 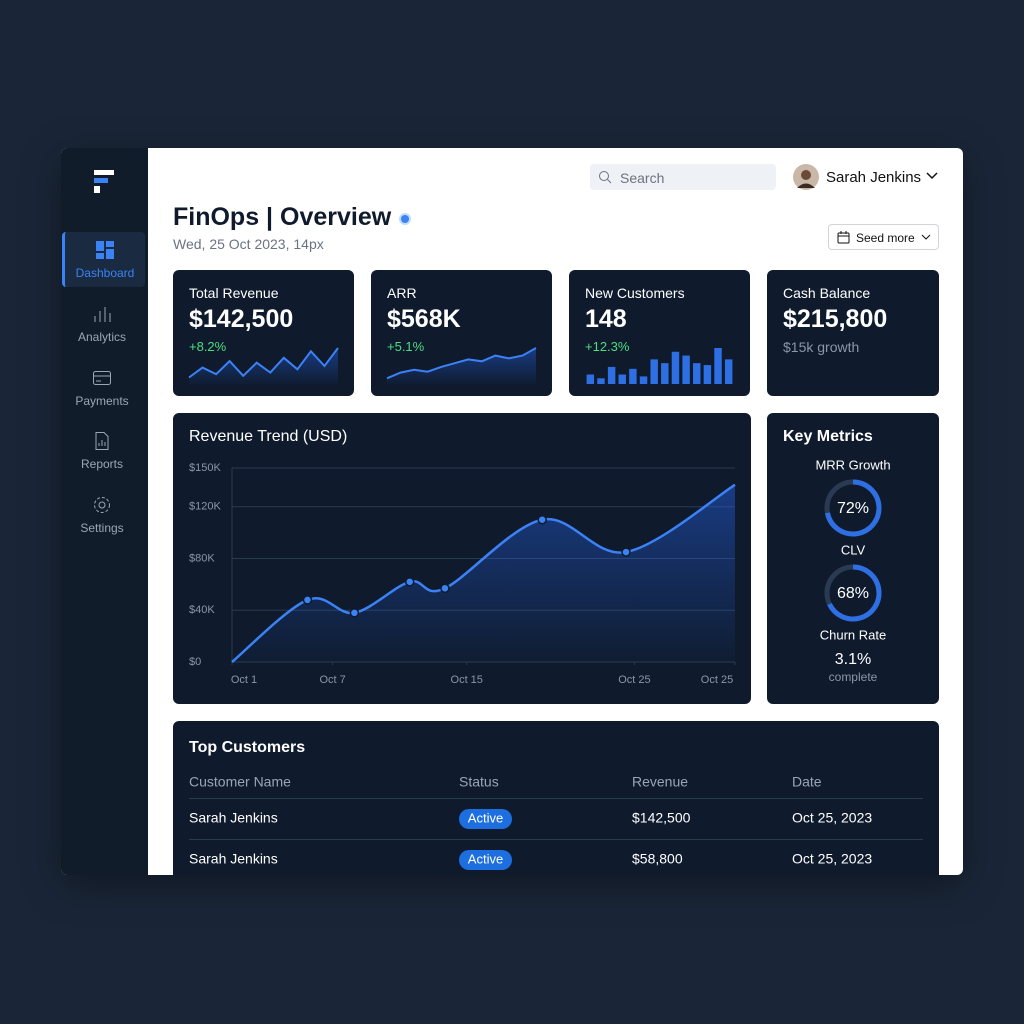 What do you see at coordinates (932, 176) in the screenshot?
I see `chevron` at bounding box center [932, 176].